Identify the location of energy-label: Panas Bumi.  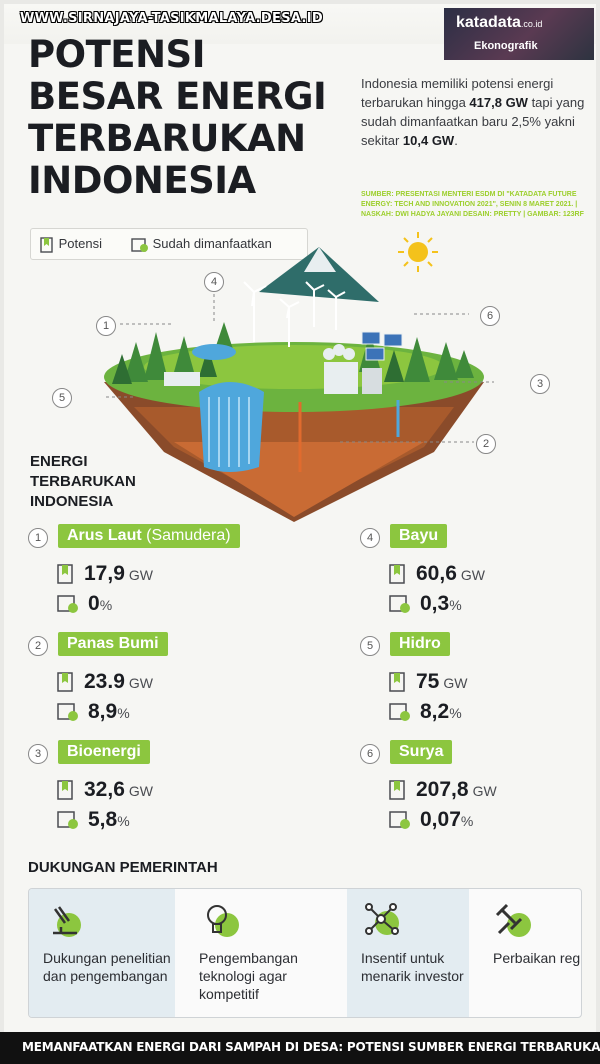
(113, 644).